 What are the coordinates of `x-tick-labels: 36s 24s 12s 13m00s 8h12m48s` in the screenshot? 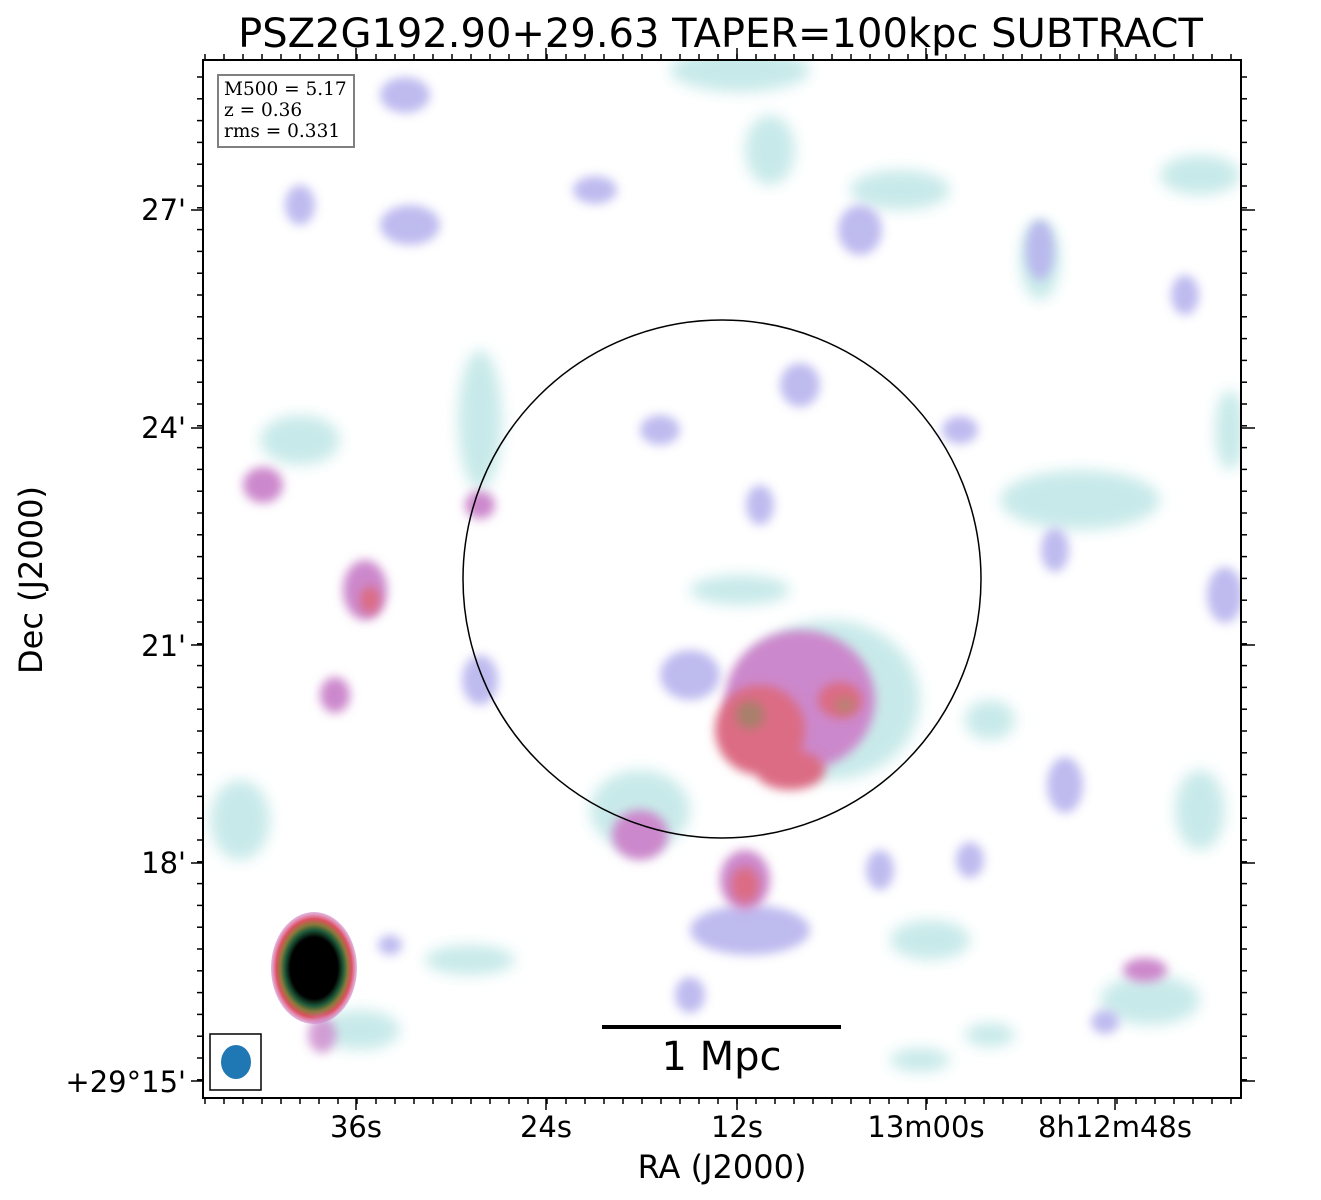 It's located at (761, 1127).